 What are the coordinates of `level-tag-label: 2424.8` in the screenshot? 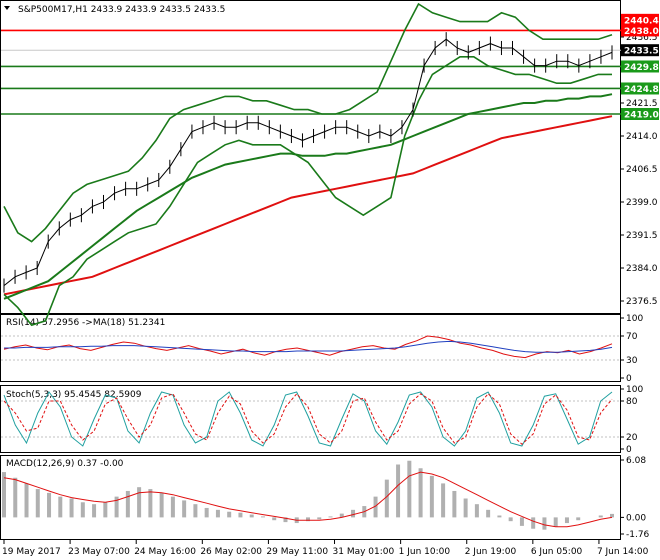 It's located at (641, 90).